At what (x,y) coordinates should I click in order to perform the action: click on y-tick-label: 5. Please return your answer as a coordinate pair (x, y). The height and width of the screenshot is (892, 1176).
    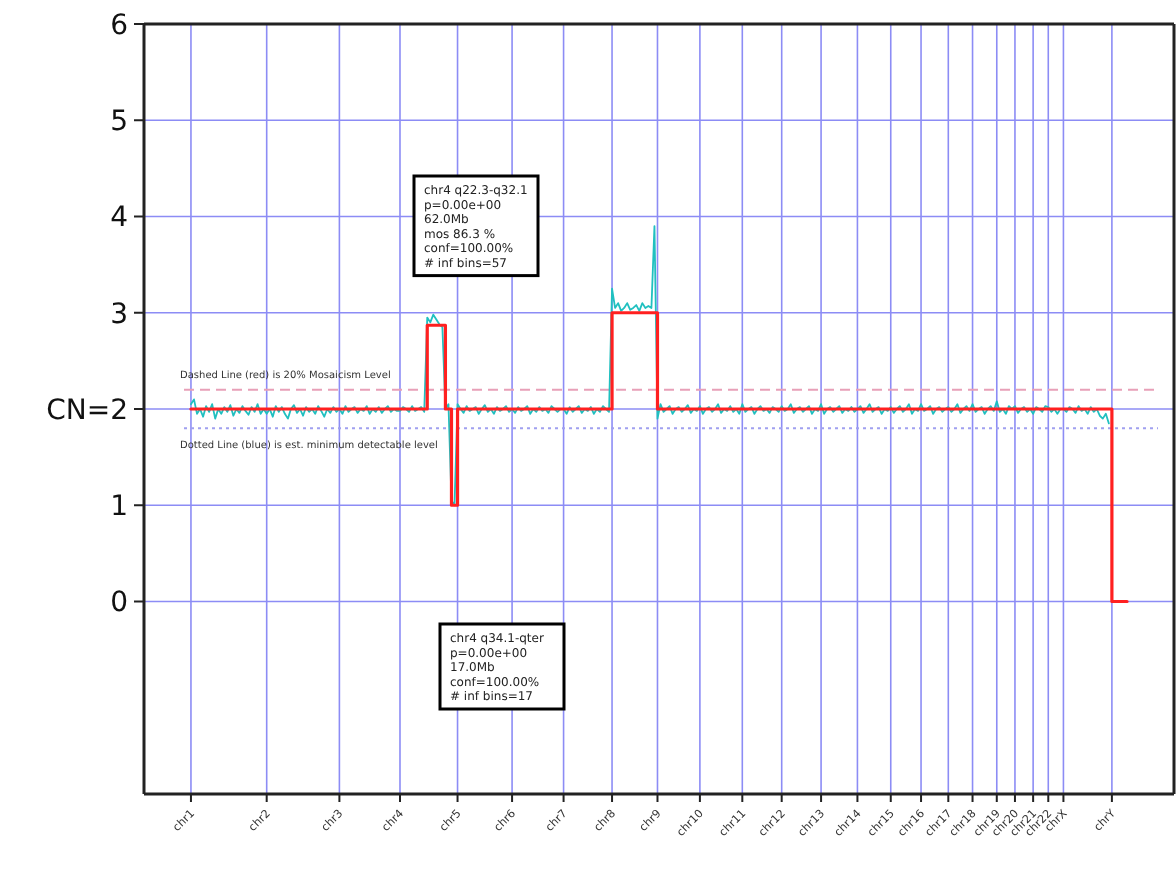
    Looking at the image, I should click on (119, 122).